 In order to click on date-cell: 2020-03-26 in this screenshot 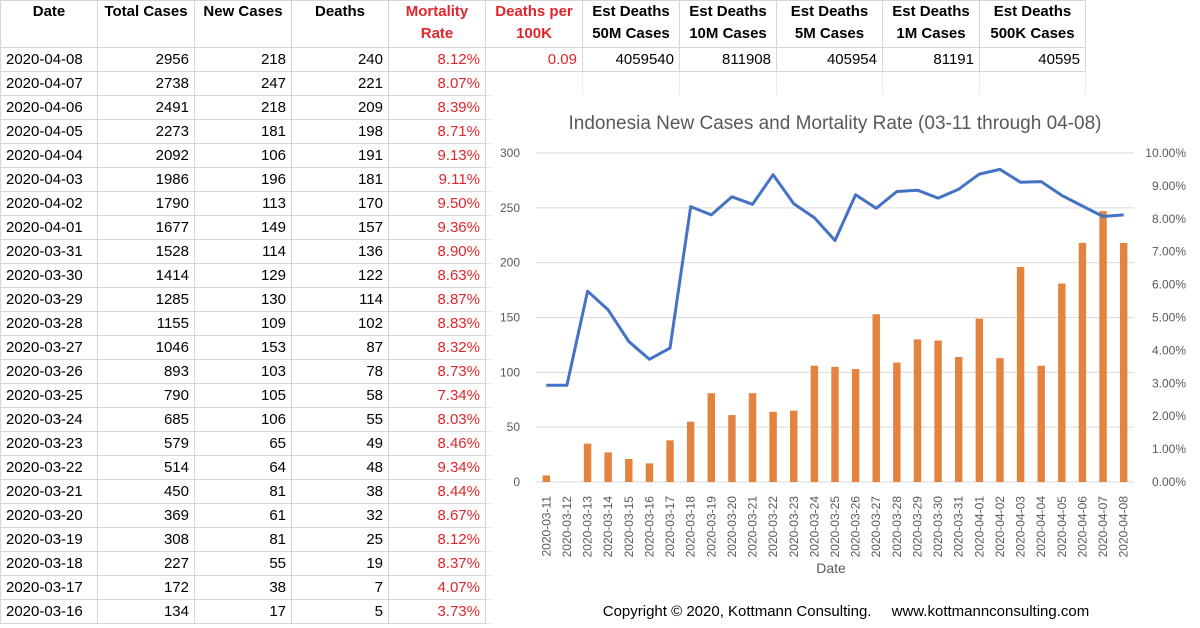, I will do `click(49, 371)`.